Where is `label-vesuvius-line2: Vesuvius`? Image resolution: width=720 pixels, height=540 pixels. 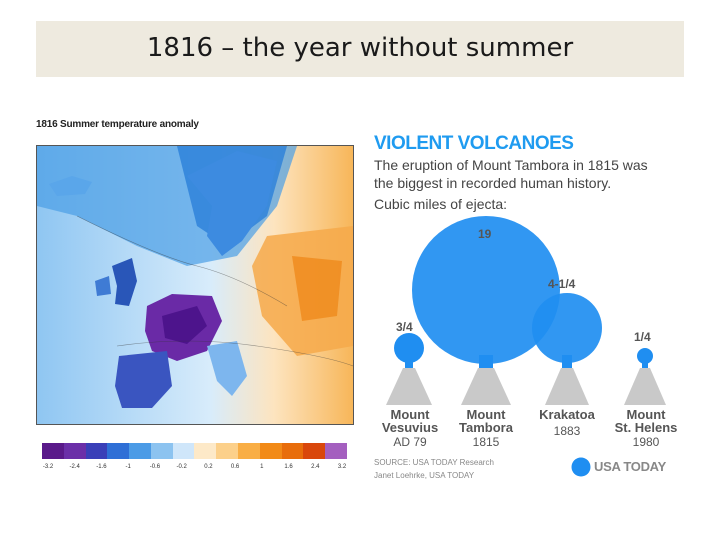
label-vesuvius-line2: Vesuvius is located at coordinates (410, 427).